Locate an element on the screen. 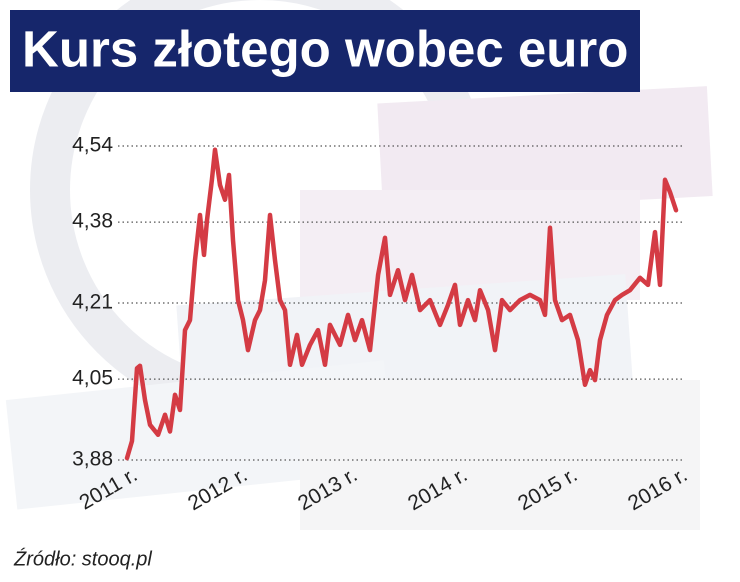  title-box is located at coordinates (325, 51).